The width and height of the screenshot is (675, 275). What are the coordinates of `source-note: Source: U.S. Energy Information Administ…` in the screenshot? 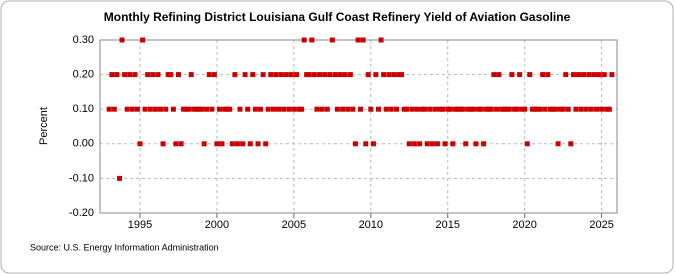 It's located at (124, 247).